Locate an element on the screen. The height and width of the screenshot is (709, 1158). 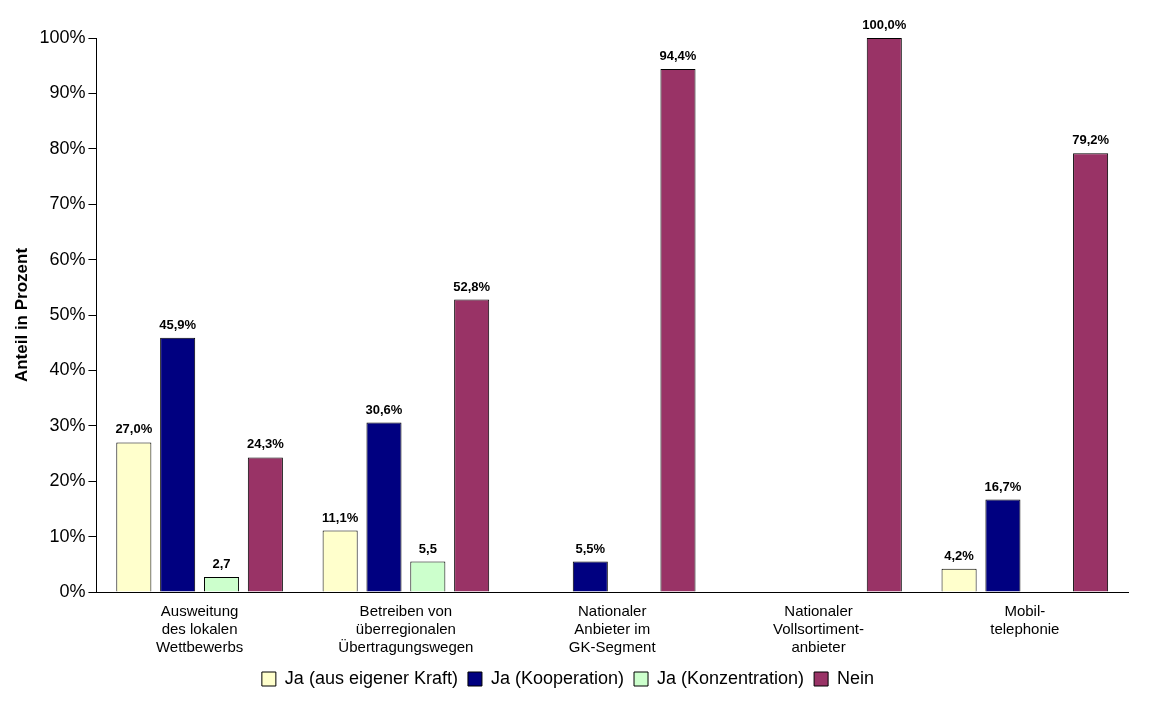
data-label: 27,0% is located at coordinates (134, 429).